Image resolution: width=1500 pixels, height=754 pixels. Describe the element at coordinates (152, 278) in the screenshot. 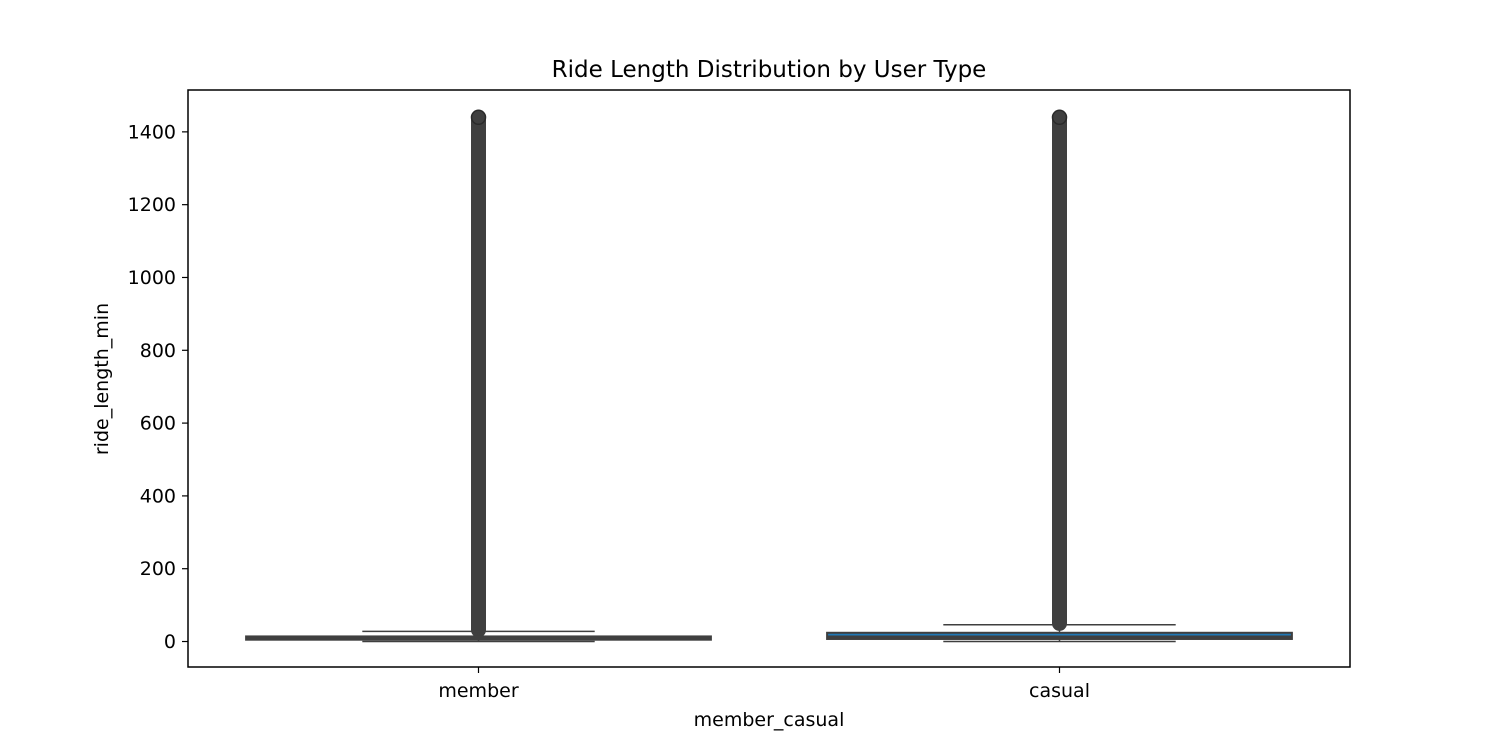

I see `y-tick-label-1000: 1000` at that location.